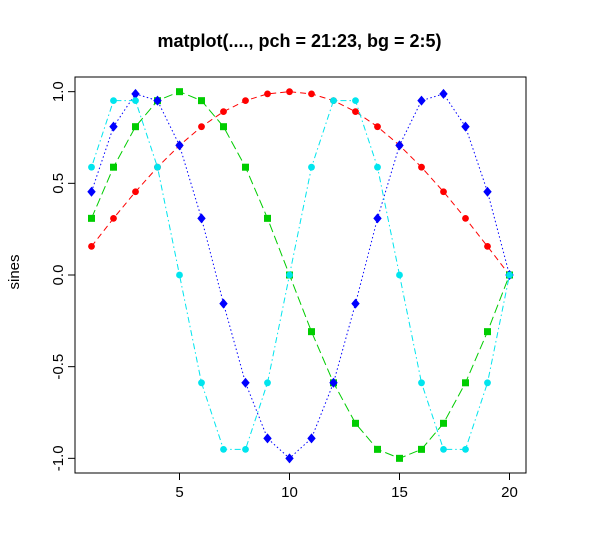  Describe the element at coordinates (58, 275) in the screenshot. I see `y-tick-label: 0.0` at that location.